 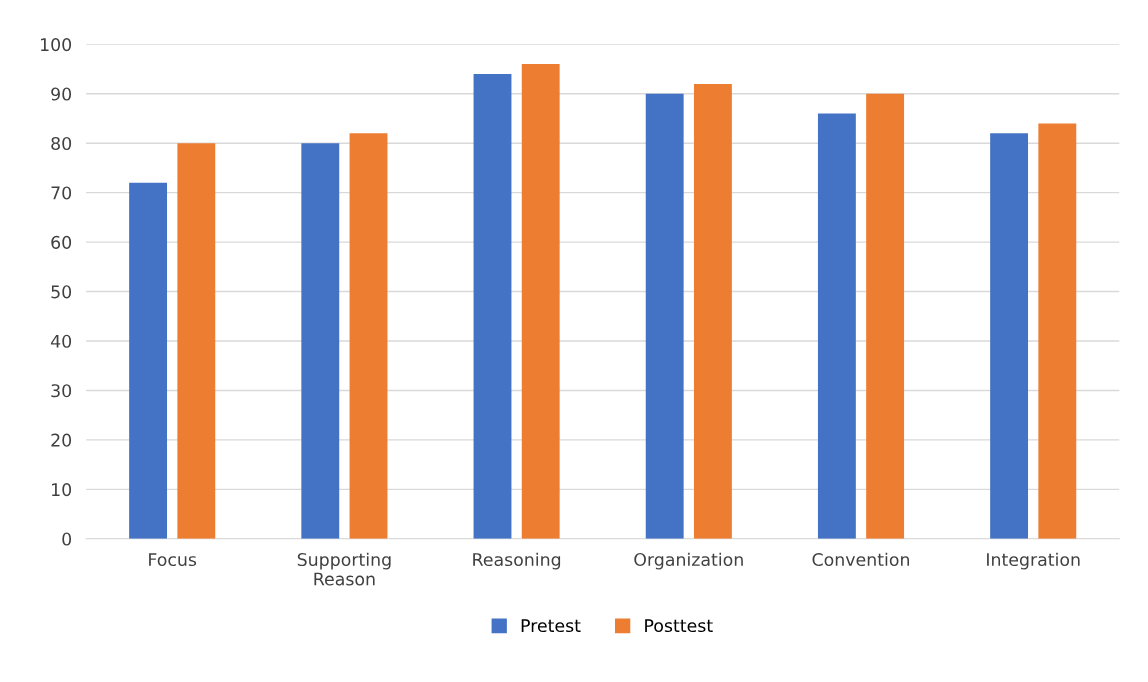 What do you see at coordinates (56, 45) in the screenshot?
I see `y-tick-label: 100` at bounding box center [56, 45].